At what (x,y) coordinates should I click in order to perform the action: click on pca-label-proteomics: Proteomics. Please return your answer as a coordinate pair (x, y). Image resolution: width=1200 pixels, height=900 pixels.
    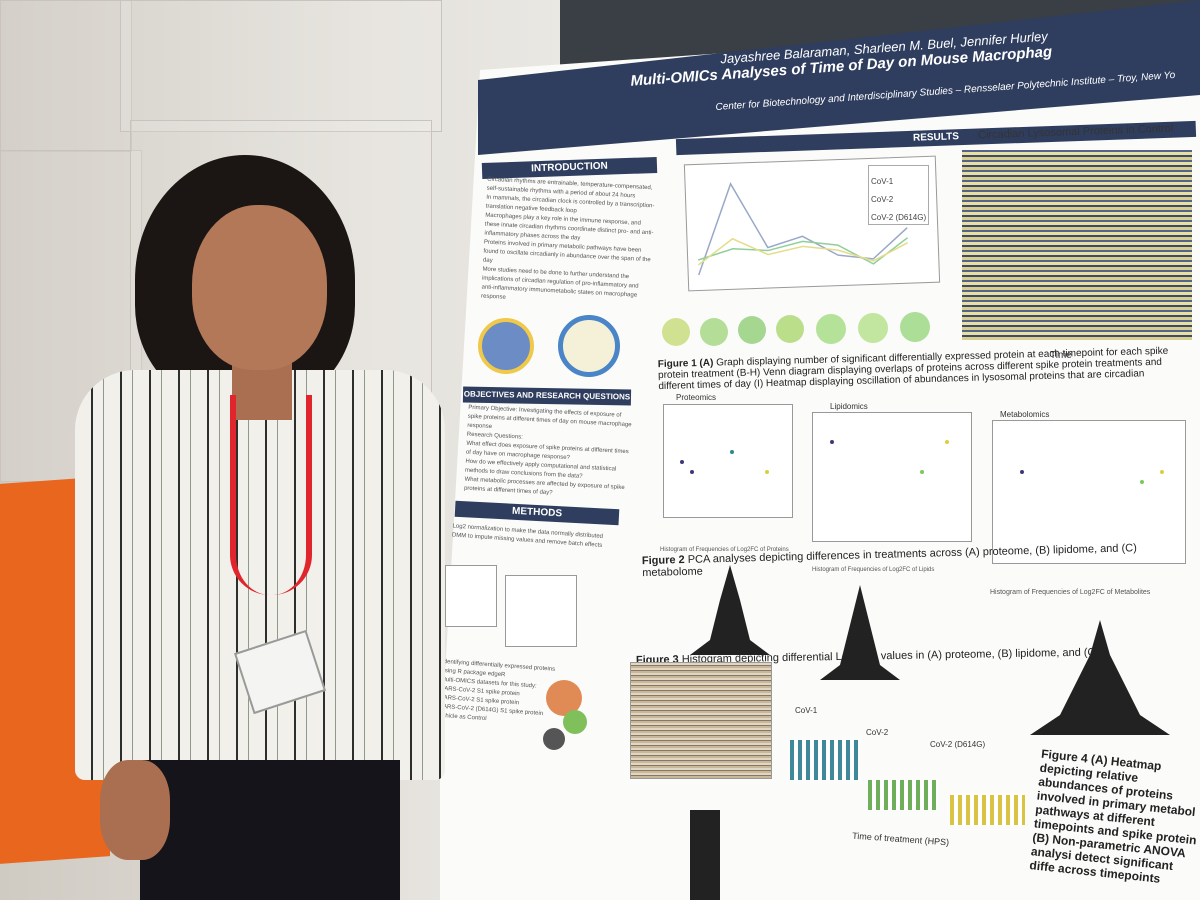
    Looking at the image, I should click on (696, 397).